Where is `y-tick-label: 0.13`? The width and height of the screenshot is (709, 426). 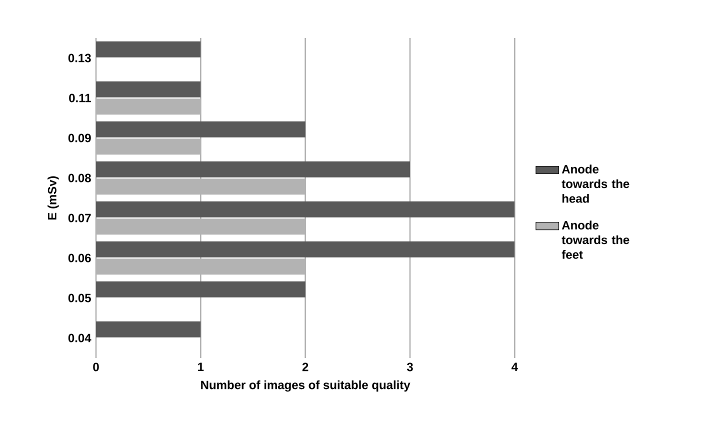
y-tick-label: 0.13 is located at coordinates (79, 58).